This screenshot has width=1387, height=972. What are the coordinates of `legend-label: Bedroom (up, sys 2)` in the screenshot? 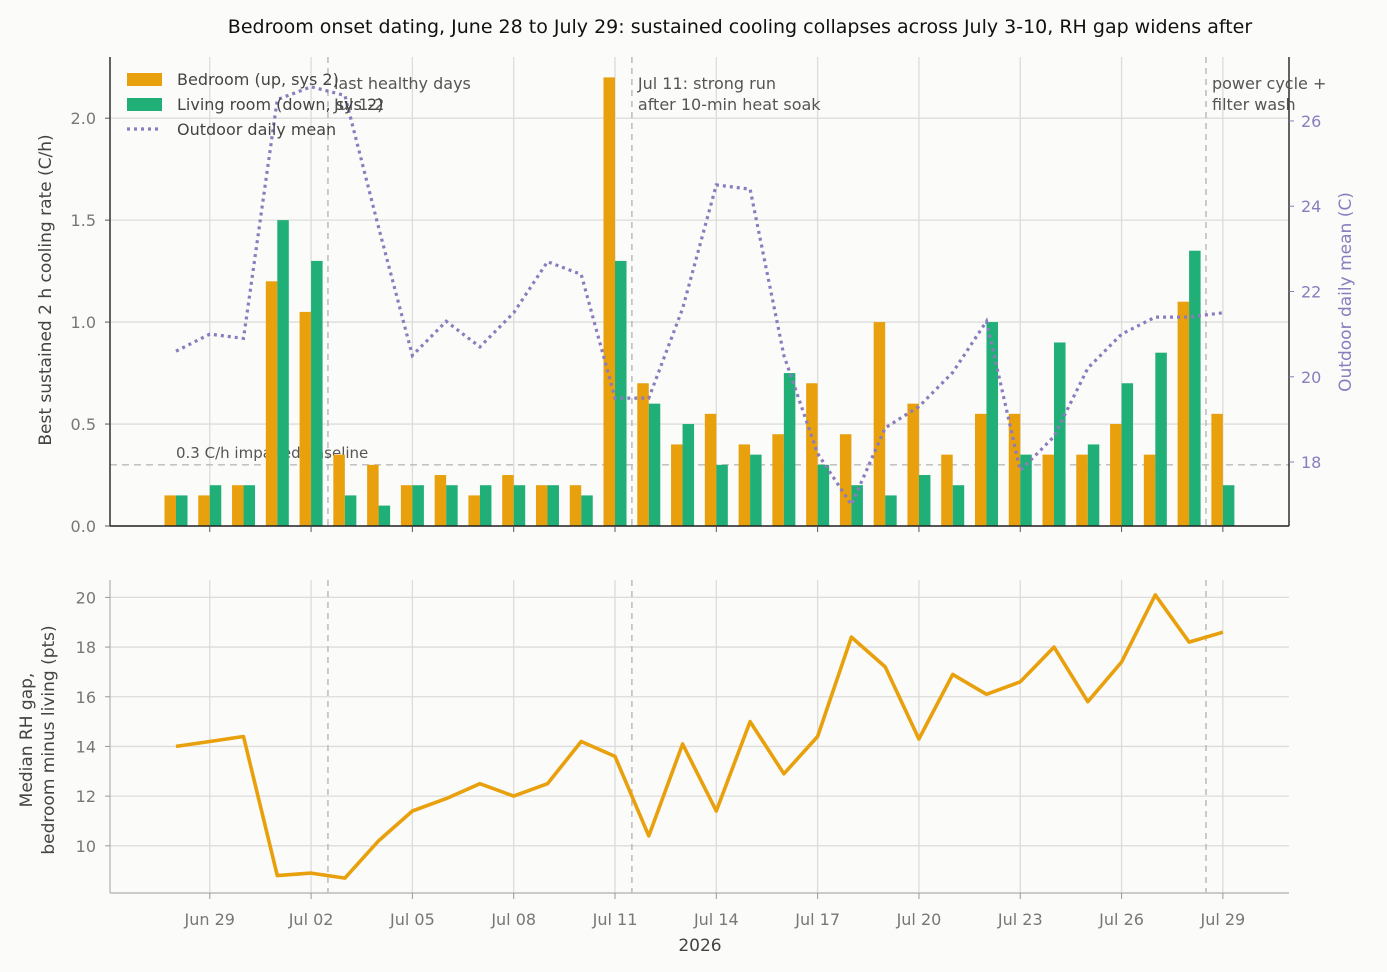 It's located at (258, 79).